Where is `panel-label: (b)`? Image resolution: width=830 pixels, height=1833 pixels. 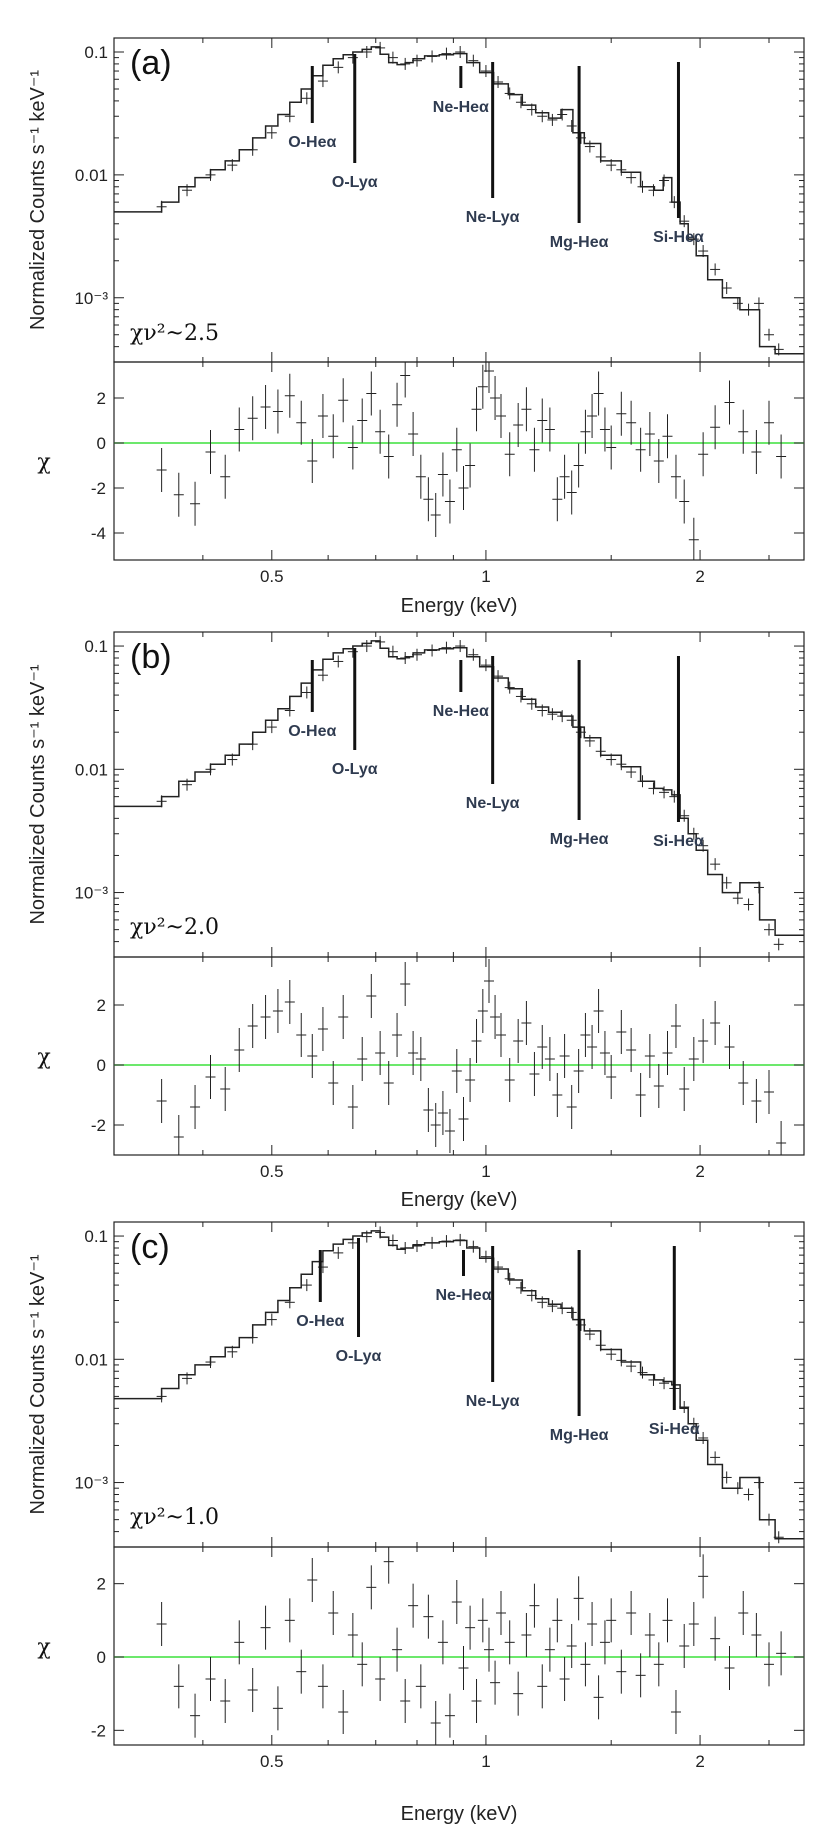 panel-label: (b) is located at coordinates (151, 657).